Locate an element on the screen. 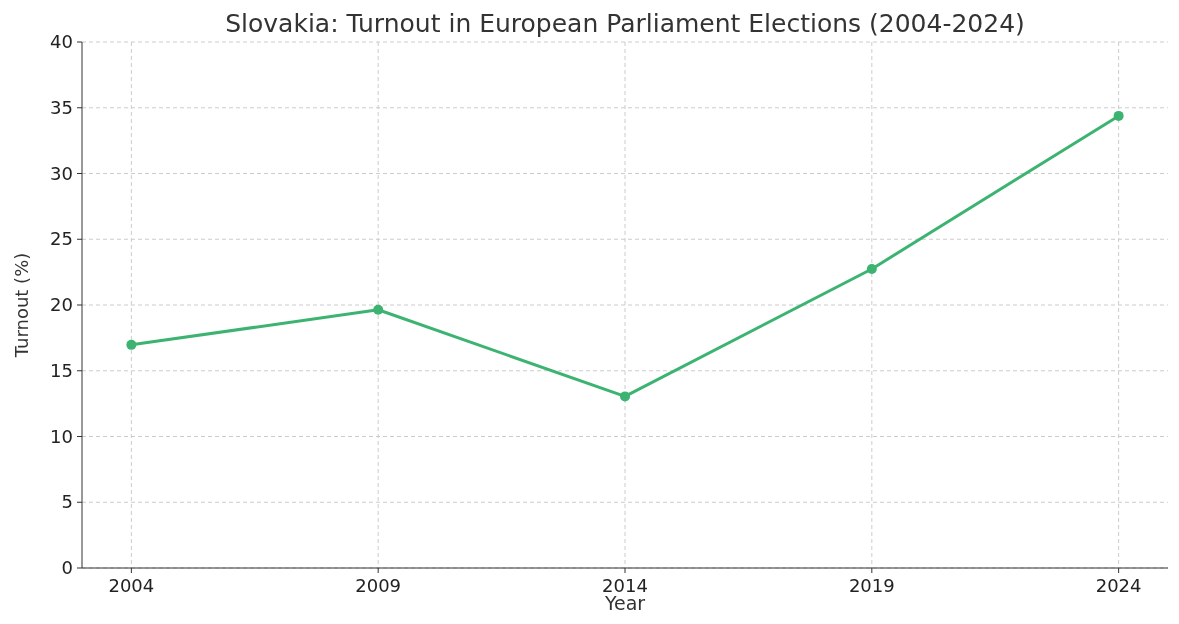 This screenshot has width=1179, height=624. y-tick-label: 0 is located at coordinates (67, 567).